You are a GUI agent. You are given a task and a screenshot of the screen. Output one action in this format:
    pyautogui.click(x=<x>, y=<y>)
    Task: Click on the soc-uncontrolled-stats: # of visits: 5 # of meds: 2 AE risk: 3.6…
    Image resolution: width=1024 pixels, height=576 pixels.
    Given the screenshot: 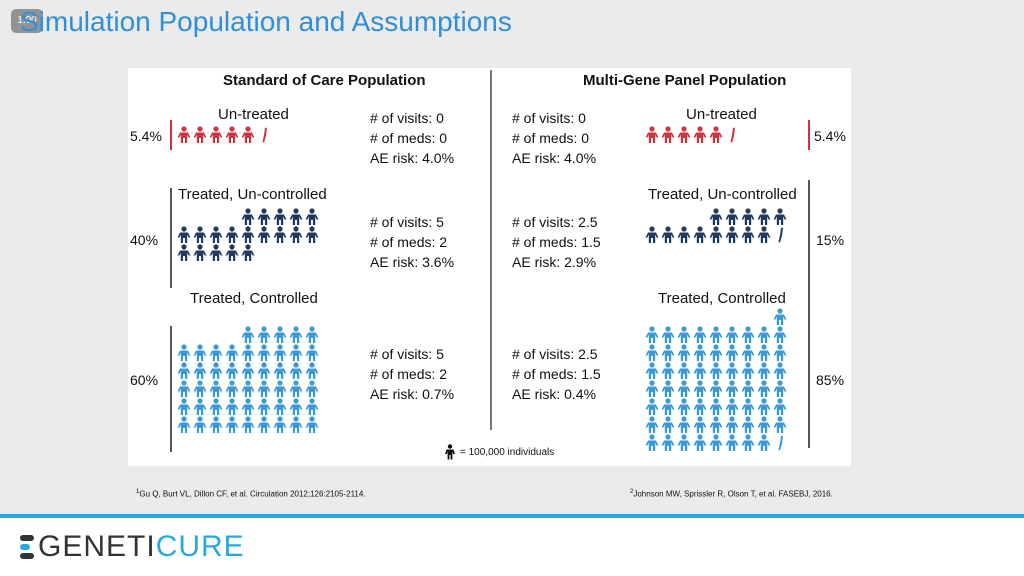 What is the action you would take?
    pyautogui.click(x=412, y=242)
    